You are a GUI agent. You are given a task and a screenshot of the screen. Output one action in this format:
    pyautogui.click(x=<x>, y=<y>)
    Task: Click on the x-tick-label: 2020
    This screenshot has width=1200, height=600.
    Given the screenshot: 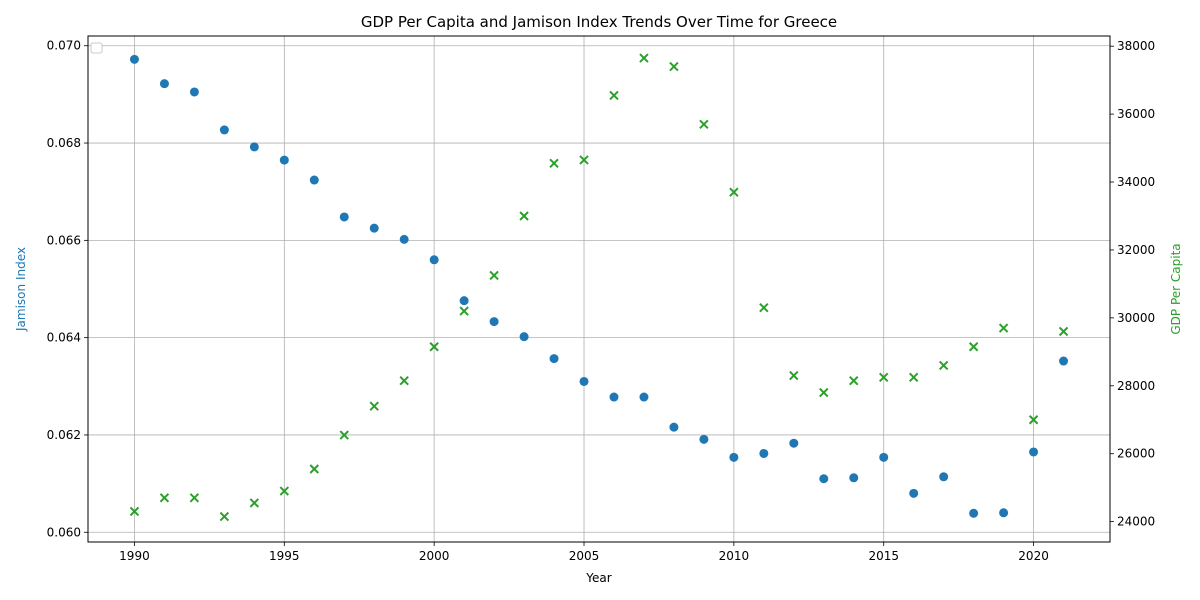 What is the action you would take?
    pyautogui.click(x=1033, y=556)
    